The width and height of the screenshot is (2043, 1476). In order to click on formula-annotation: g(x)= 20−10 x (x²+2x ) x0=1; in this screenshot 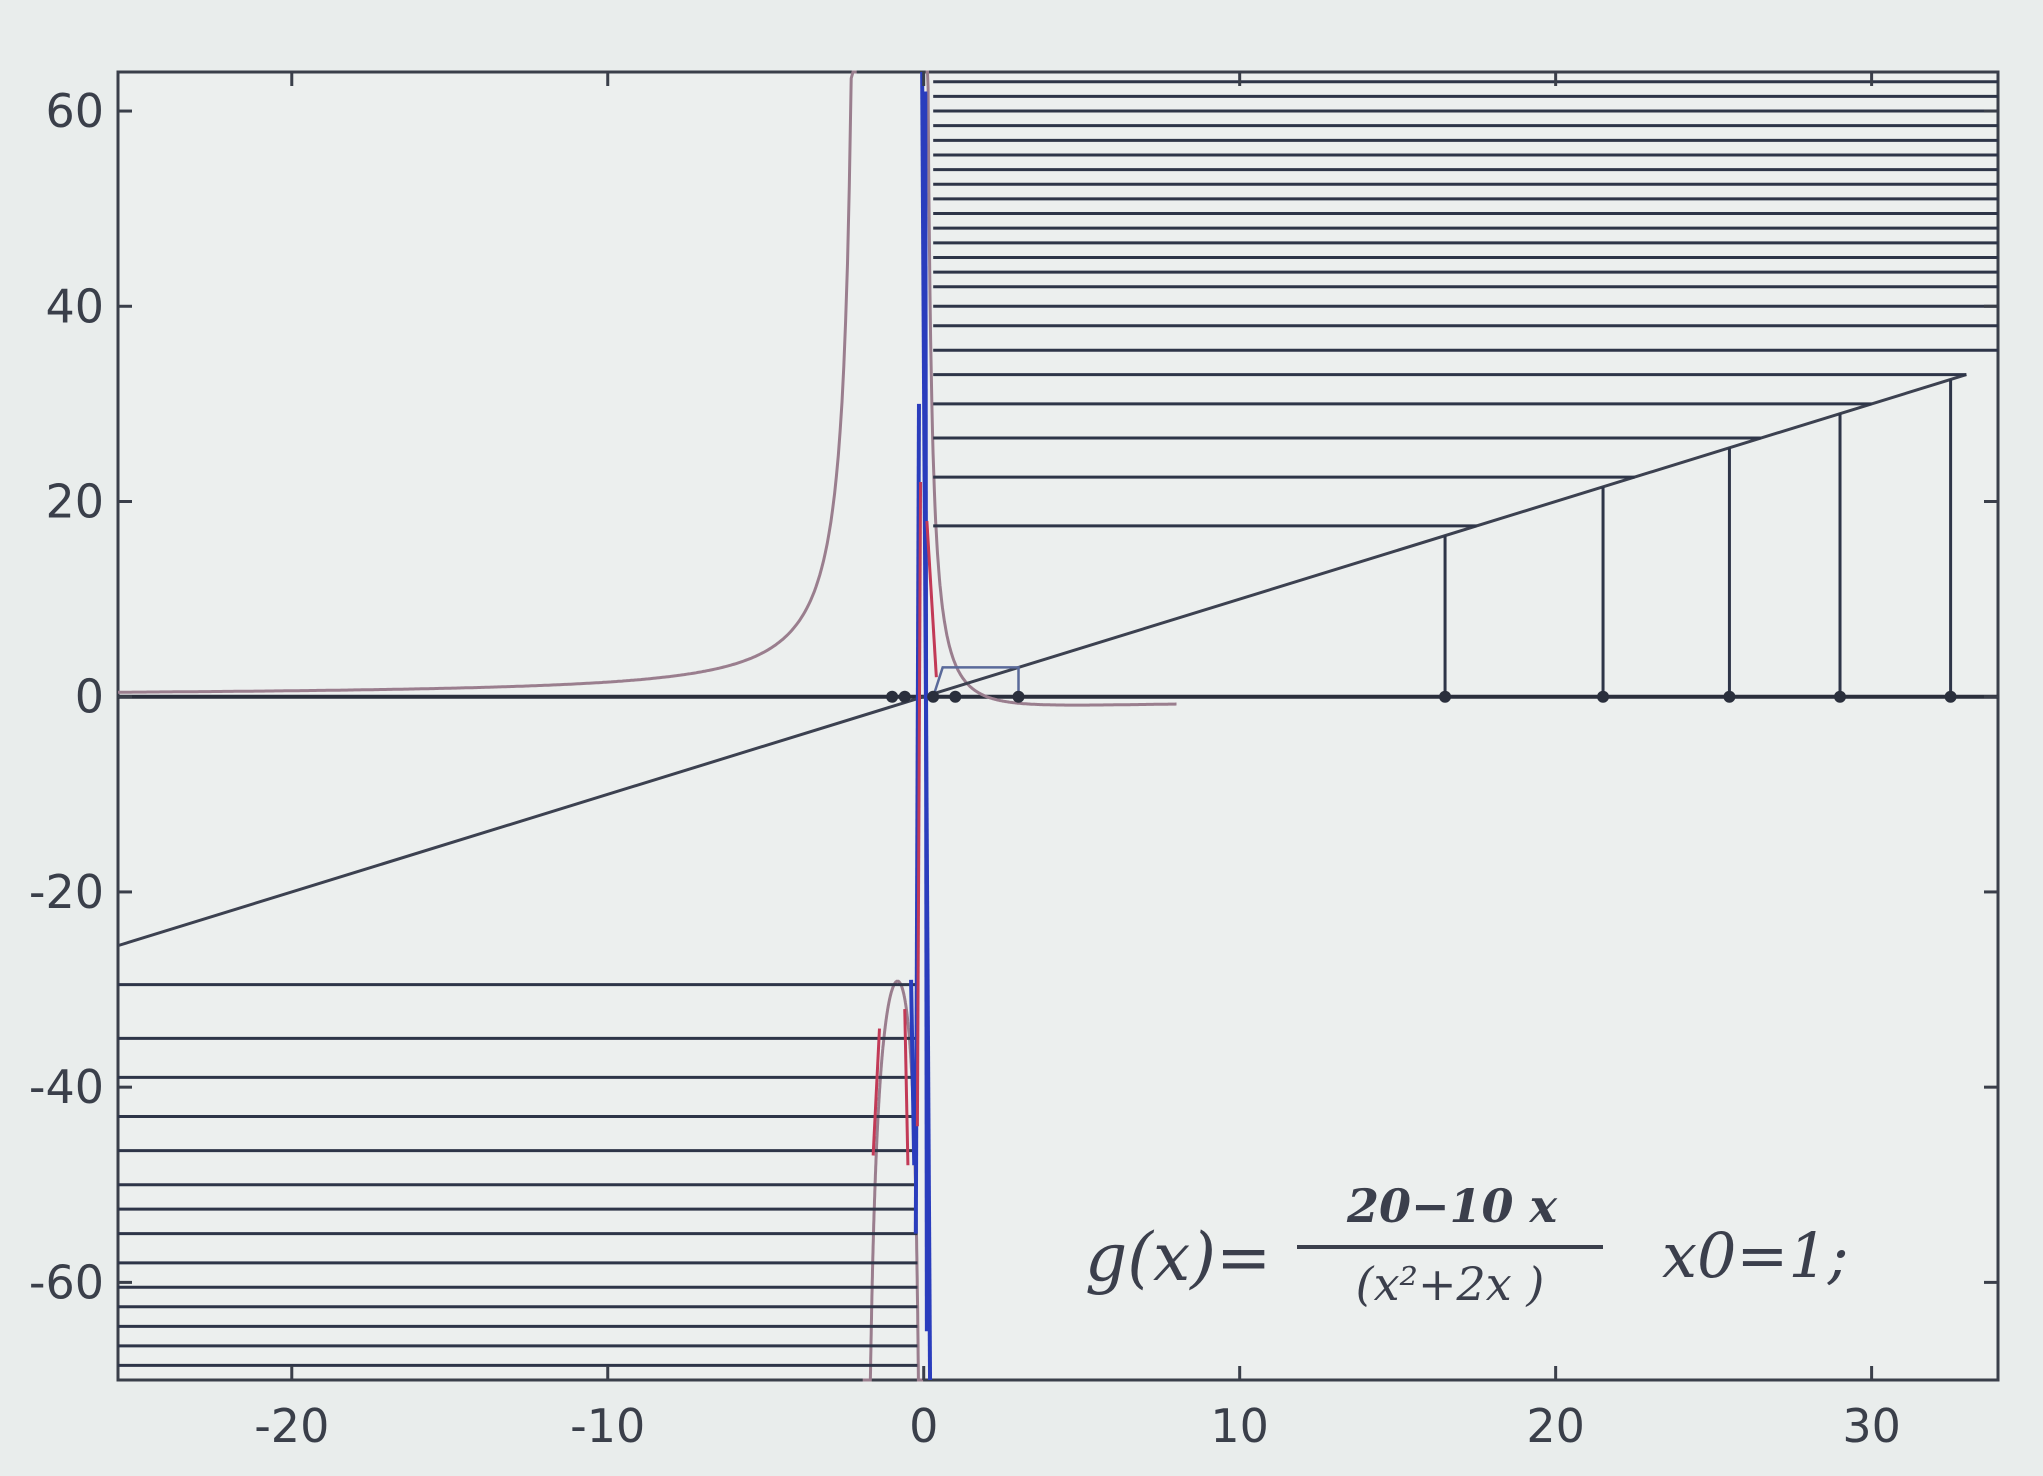, I will do `click(1495, 1255)`.